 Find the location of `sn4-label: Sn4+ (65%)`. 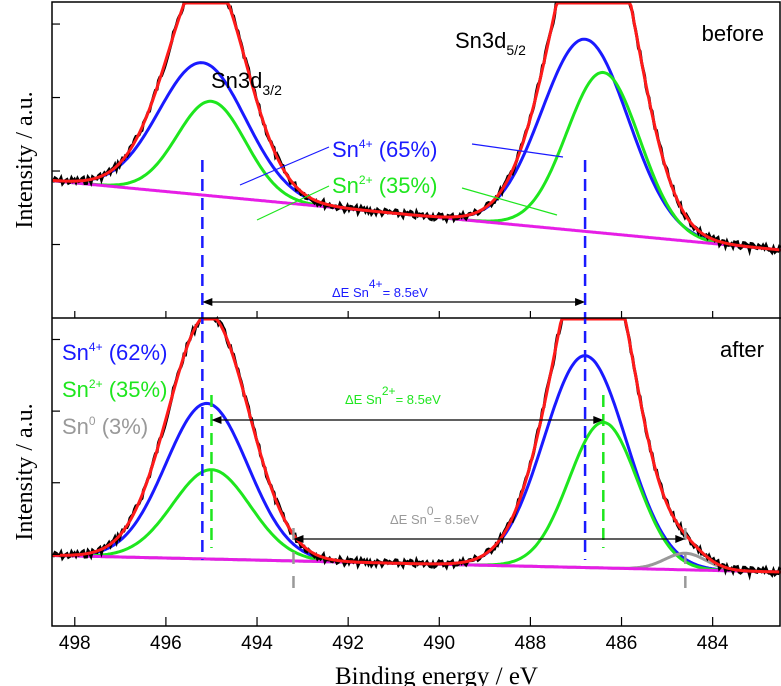

sn4-label: Sn4+ (65%) is located at coordinates (384, 149).